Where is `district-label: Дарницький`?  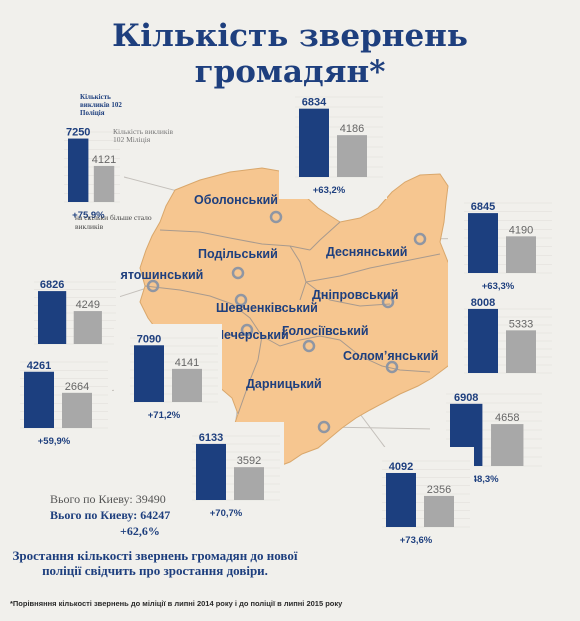 district-label: Дарницький is located at coordinates (284, 384).